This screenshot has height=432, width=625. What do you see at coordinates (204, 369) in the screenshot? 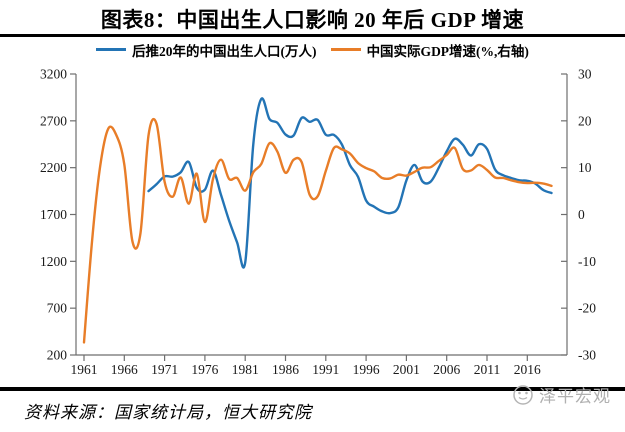
I see `x-axis-tick-label: 1976` at bounding box center [204, 369].